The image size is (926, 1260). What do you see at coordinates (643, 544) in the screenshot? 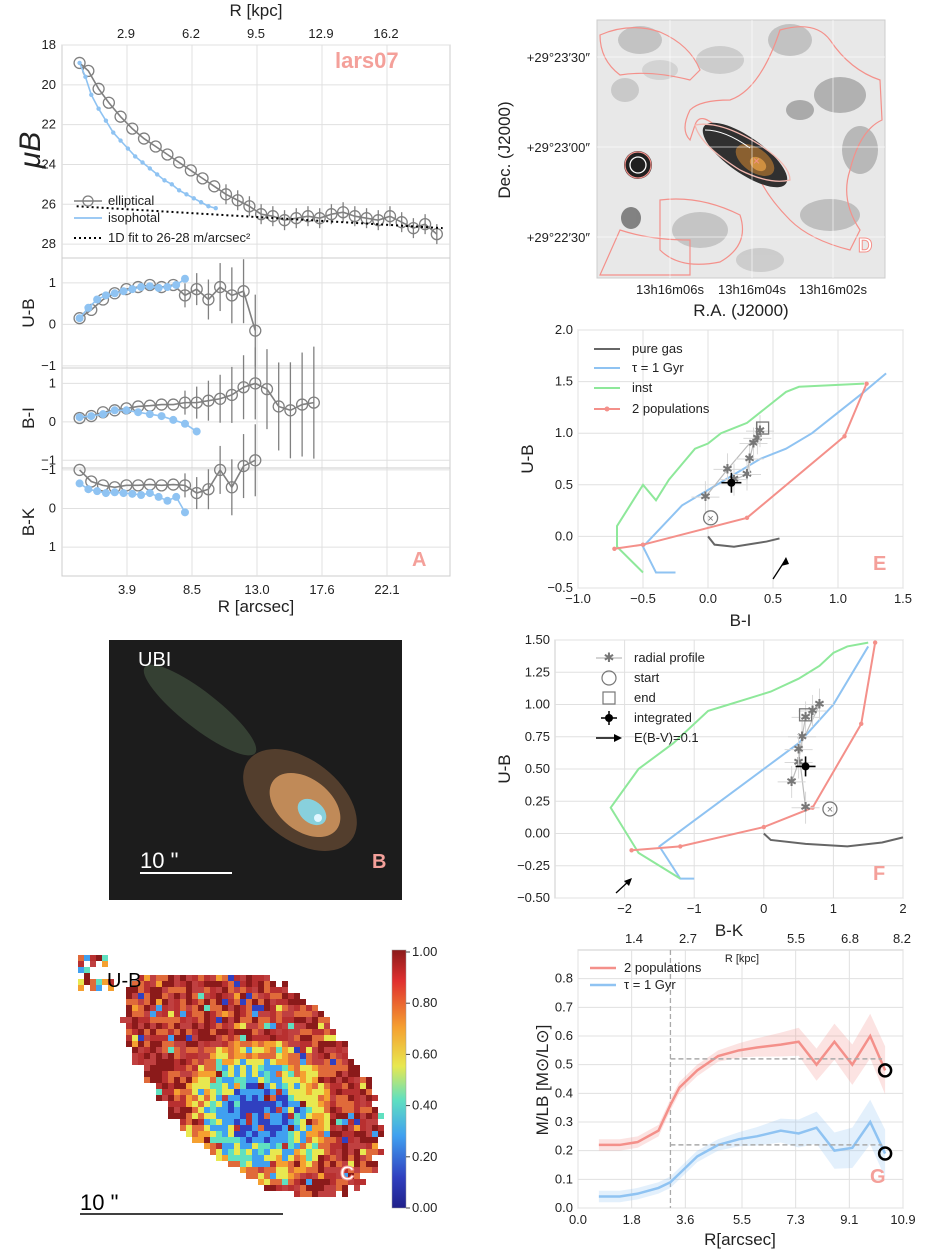
I see `model-point` at bounding box center [643, 544].